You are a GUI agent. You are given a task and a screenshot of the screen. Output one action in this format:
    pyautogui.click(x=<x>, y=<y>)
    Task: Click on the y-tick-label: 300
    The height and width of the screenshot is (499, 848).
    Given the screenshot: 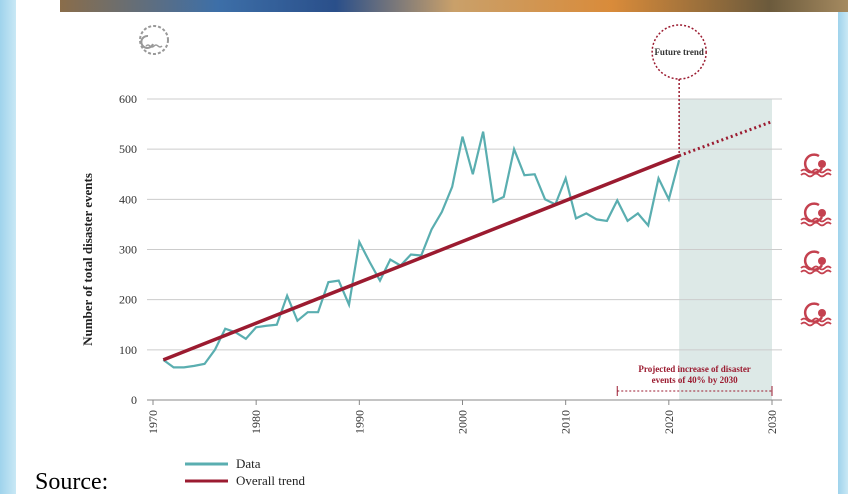 What is the action you would take?
    pyautogui.click(x=128, y=250)
    